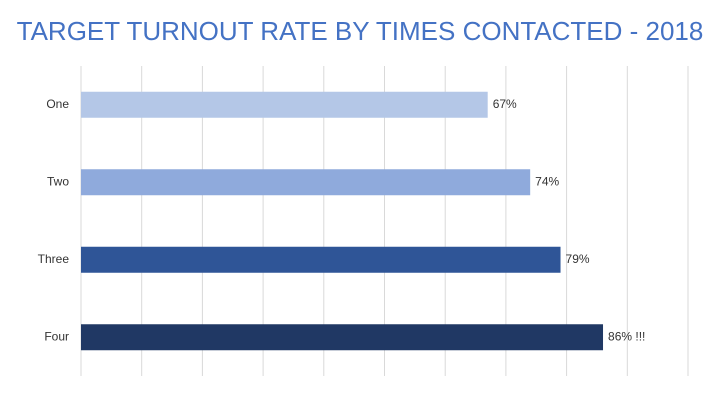  What do you see at coordinates (626, 336) in the screenshot?
I see `value-label: 86% !!!` at bounding box center [626, 336].